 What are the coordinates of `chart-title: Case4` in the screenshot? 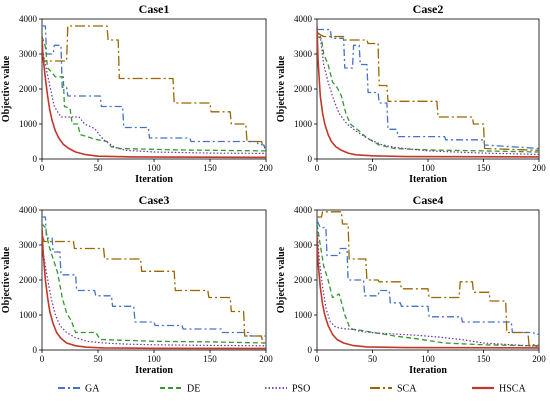 It's located at (428, 200).